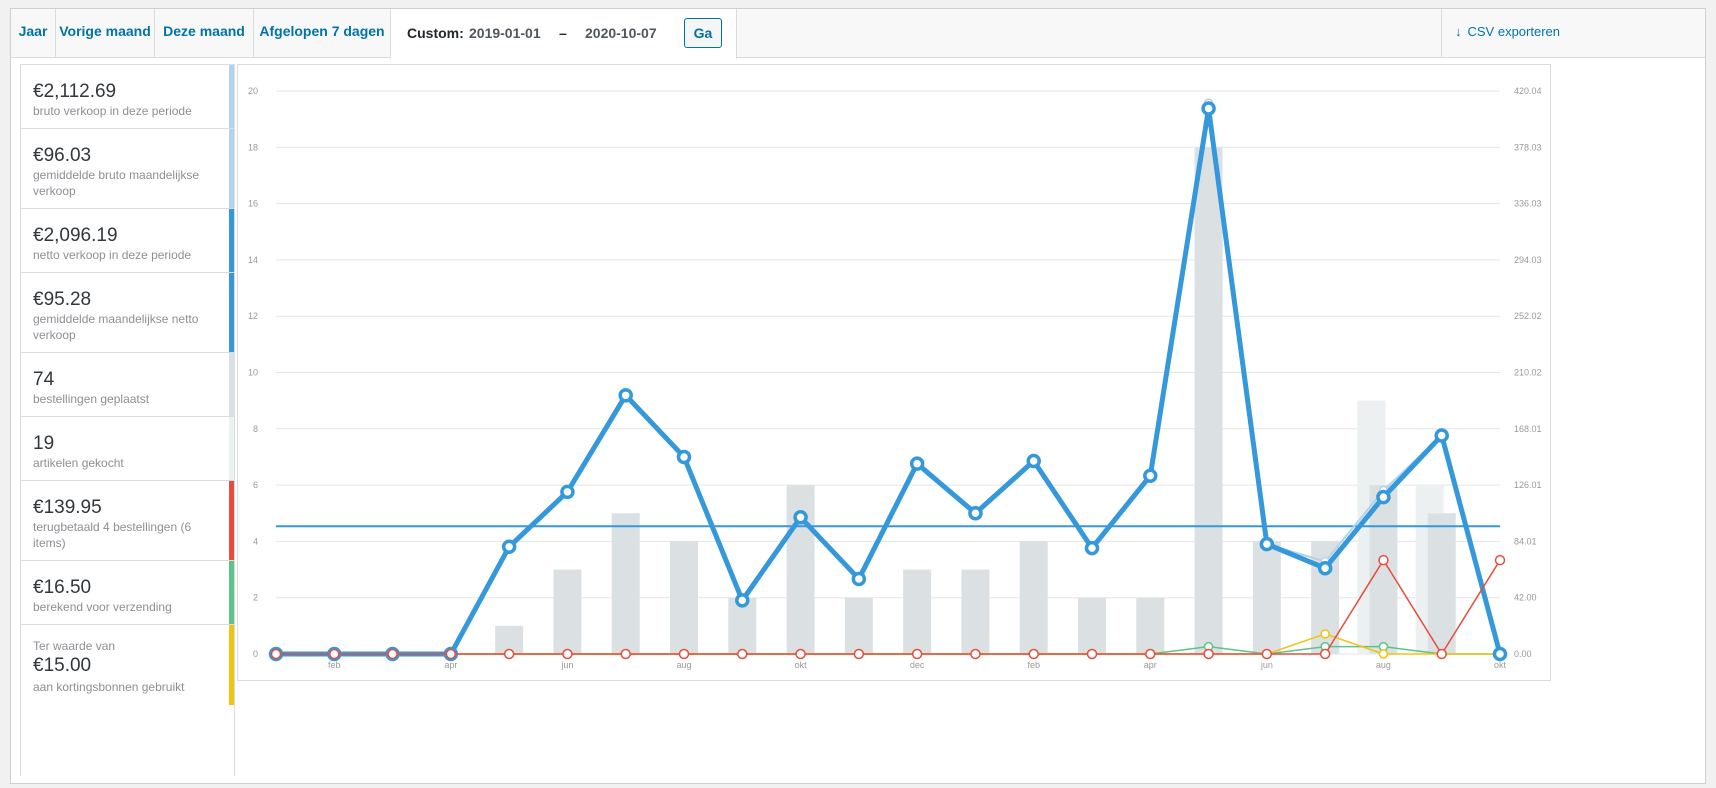  I want to click on end-date-input: 2020-10-07, so click(621, 33).